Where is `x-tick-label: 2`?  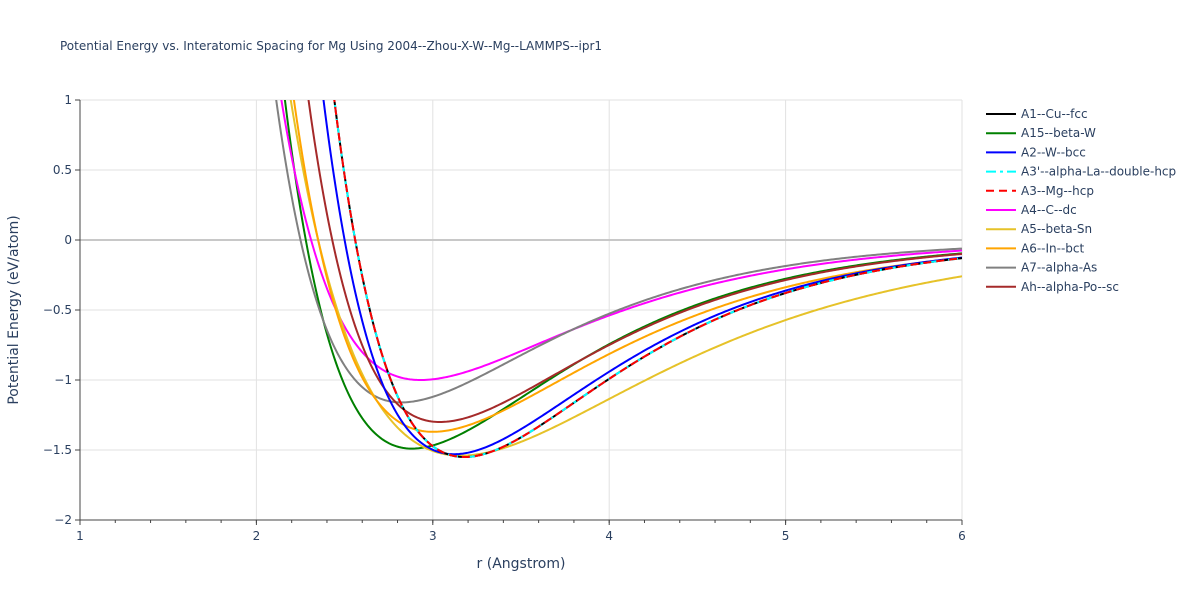 x-tick-label: 2 is located at coordinates (257, 536).